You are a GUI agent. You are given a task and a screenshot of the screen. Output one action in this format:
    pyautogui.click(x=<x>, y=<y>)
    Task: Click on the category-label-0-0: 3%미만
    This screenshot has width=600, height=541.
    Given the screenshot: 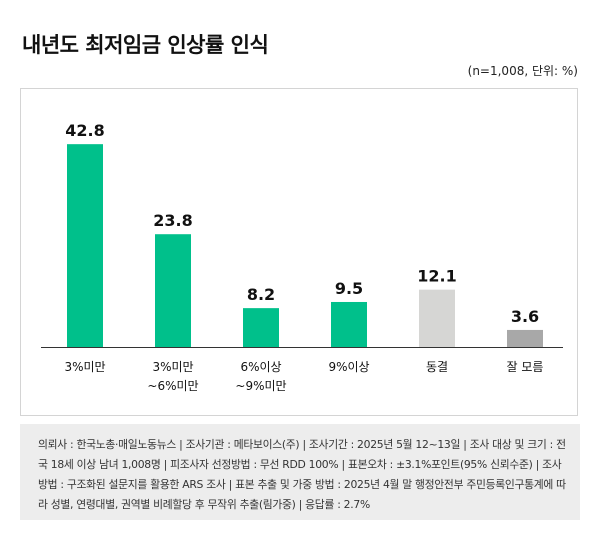 What is the action you would take?
    pyautogui.click(x=84, y=367)
    